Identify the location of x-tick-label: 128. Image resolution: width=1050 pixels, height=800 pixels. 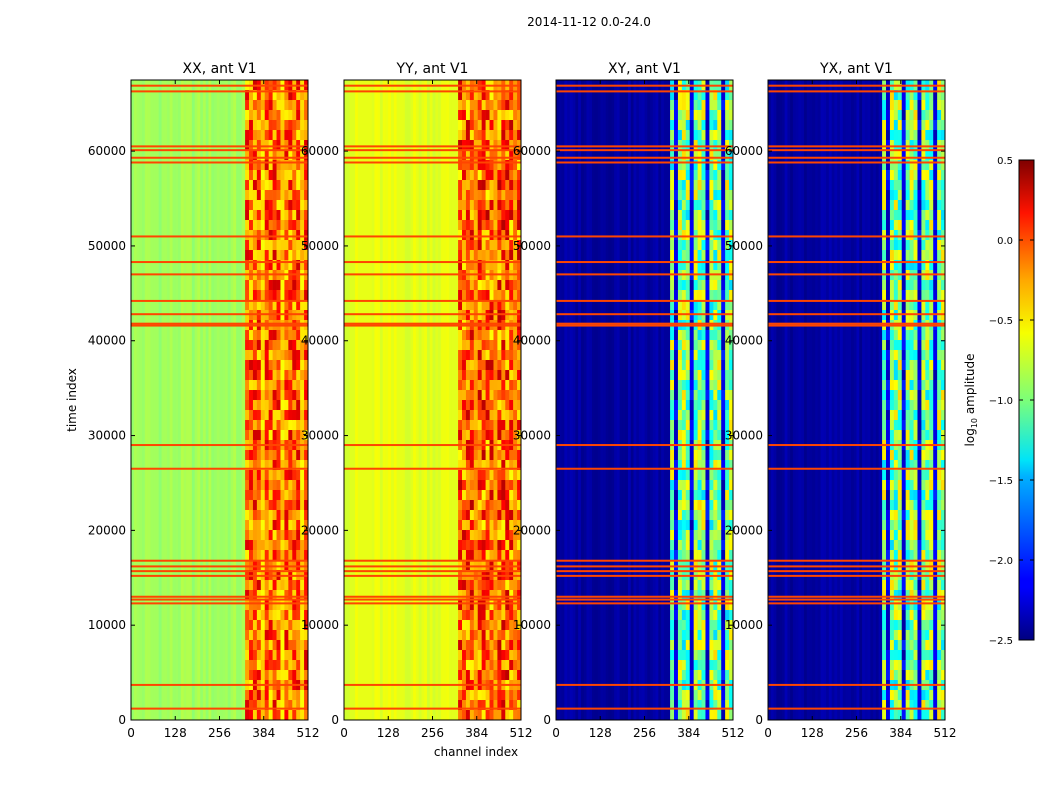
(388, 733).